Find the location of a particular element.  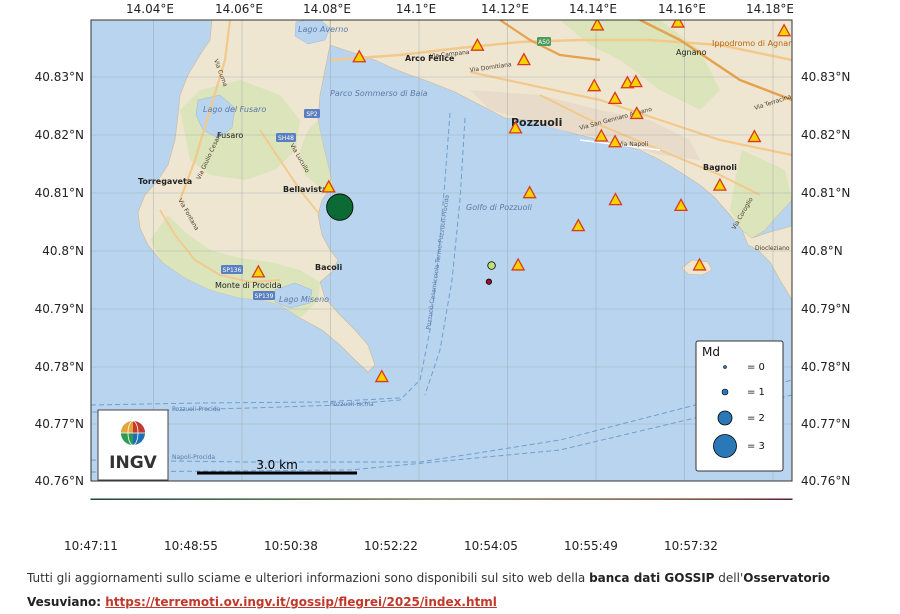

label-ferry-procida: Pozzuoli-Procida is located at coordinates (196, 409).